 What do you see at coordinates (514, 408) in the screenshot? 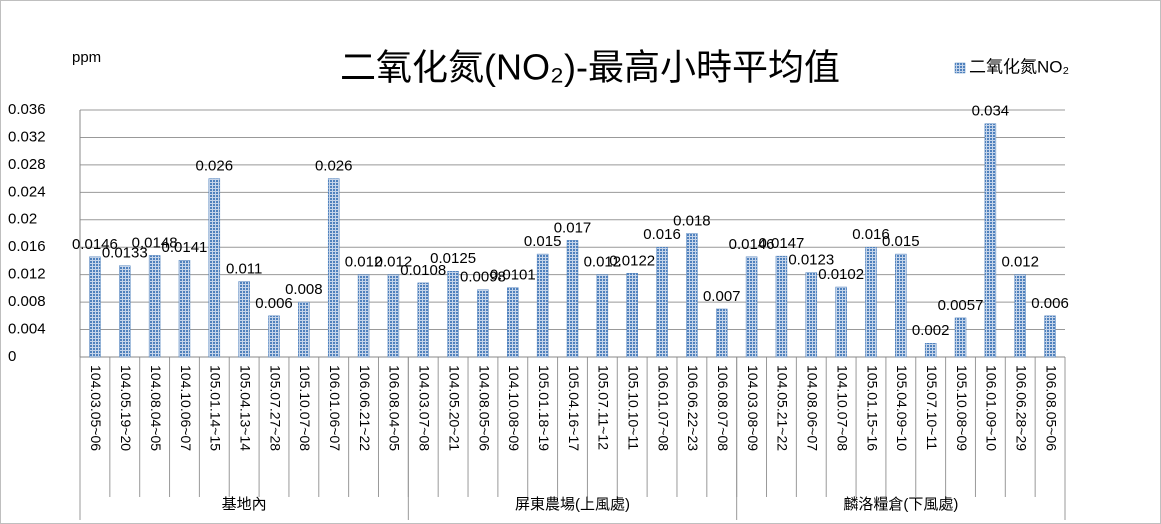
I see `x-tick-label: 104.10.08~09` at bounding box center [514, 408].